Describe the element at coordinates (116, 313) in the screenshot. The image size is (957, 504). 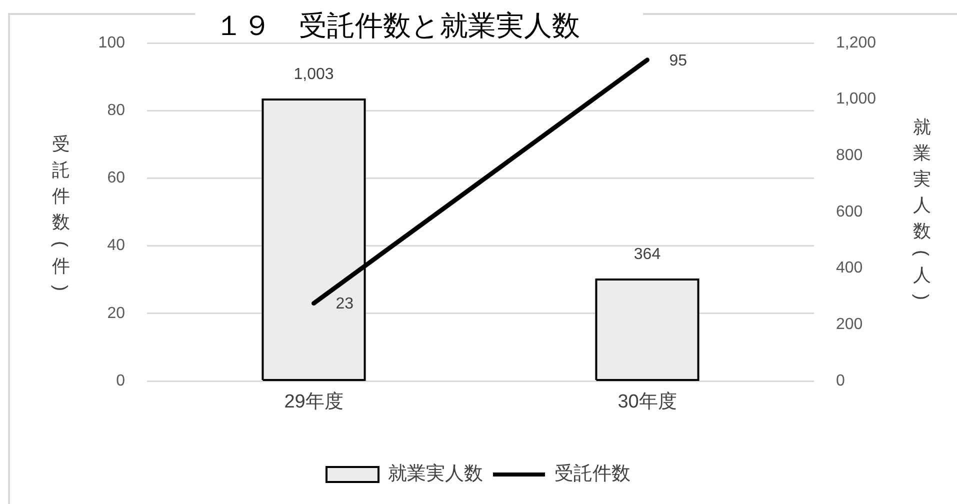
I see `y-tick-label: 20` at that location.